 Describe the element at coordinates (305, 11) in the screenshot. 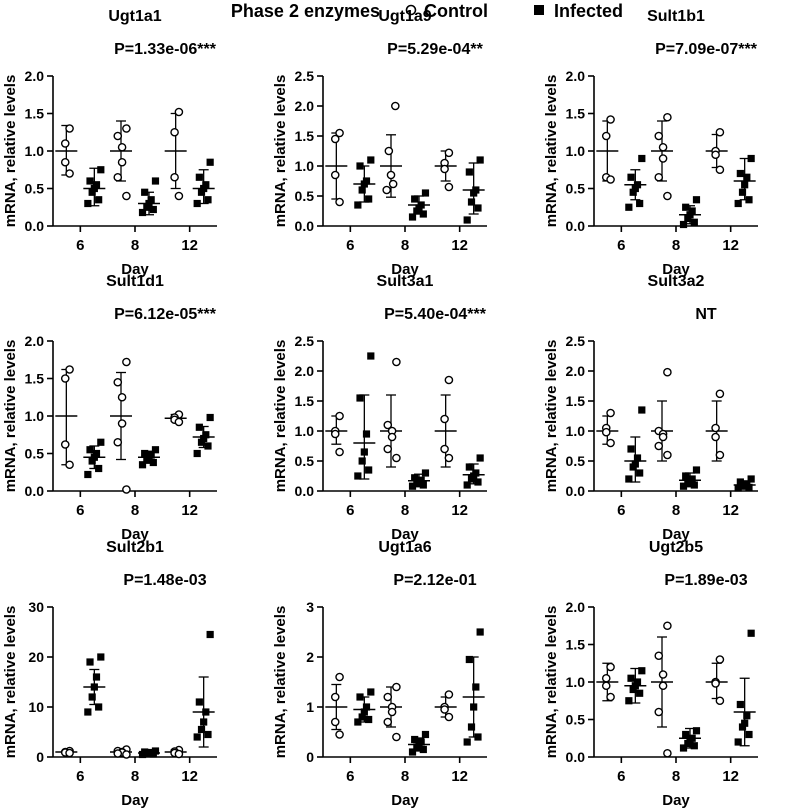

I see `legend-title: Phase 2 enzymes` at that location.